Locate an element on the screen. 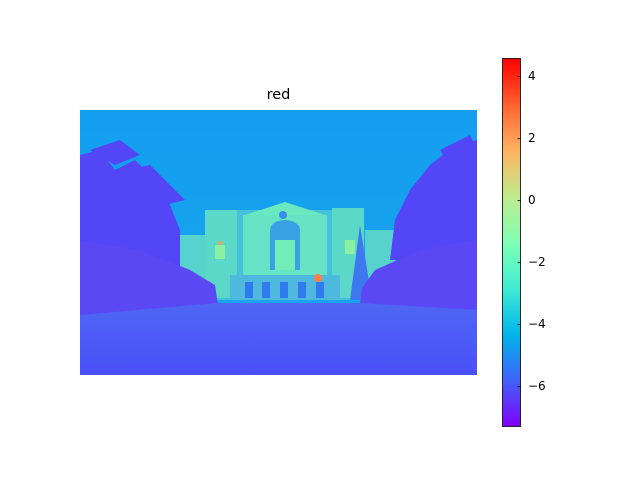  colorbar-tick-label: 4 is located at coordinates (532, 75).